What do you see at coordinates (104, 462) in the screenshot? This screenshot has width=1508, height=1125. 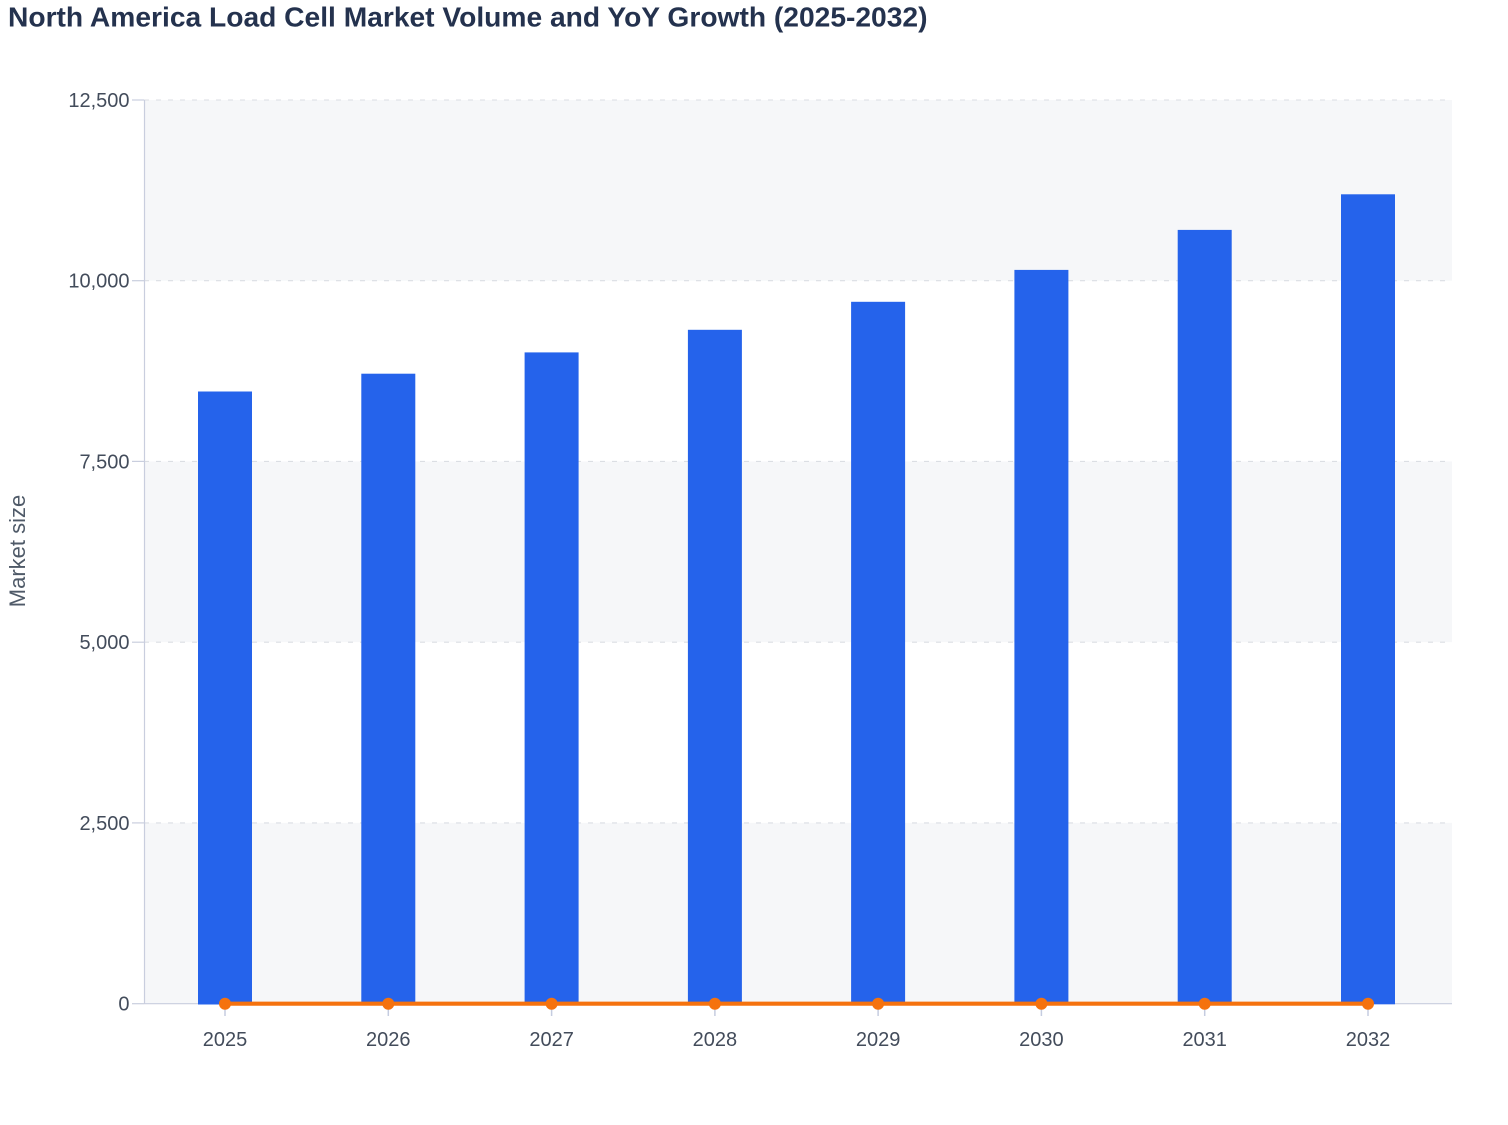 I see `svg-text: 7,500` at bounding box center [104, 462].